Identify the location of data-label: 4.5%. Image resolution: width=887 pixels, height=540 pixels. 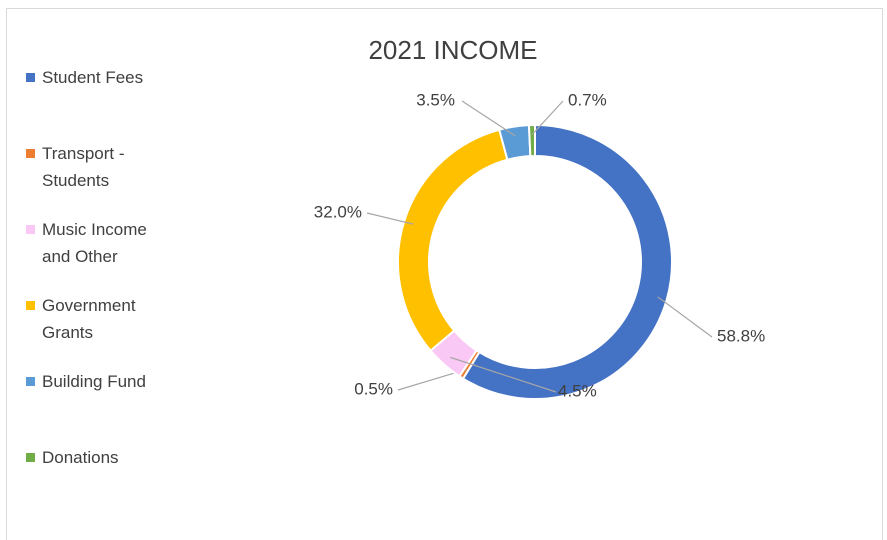
(577, 390).